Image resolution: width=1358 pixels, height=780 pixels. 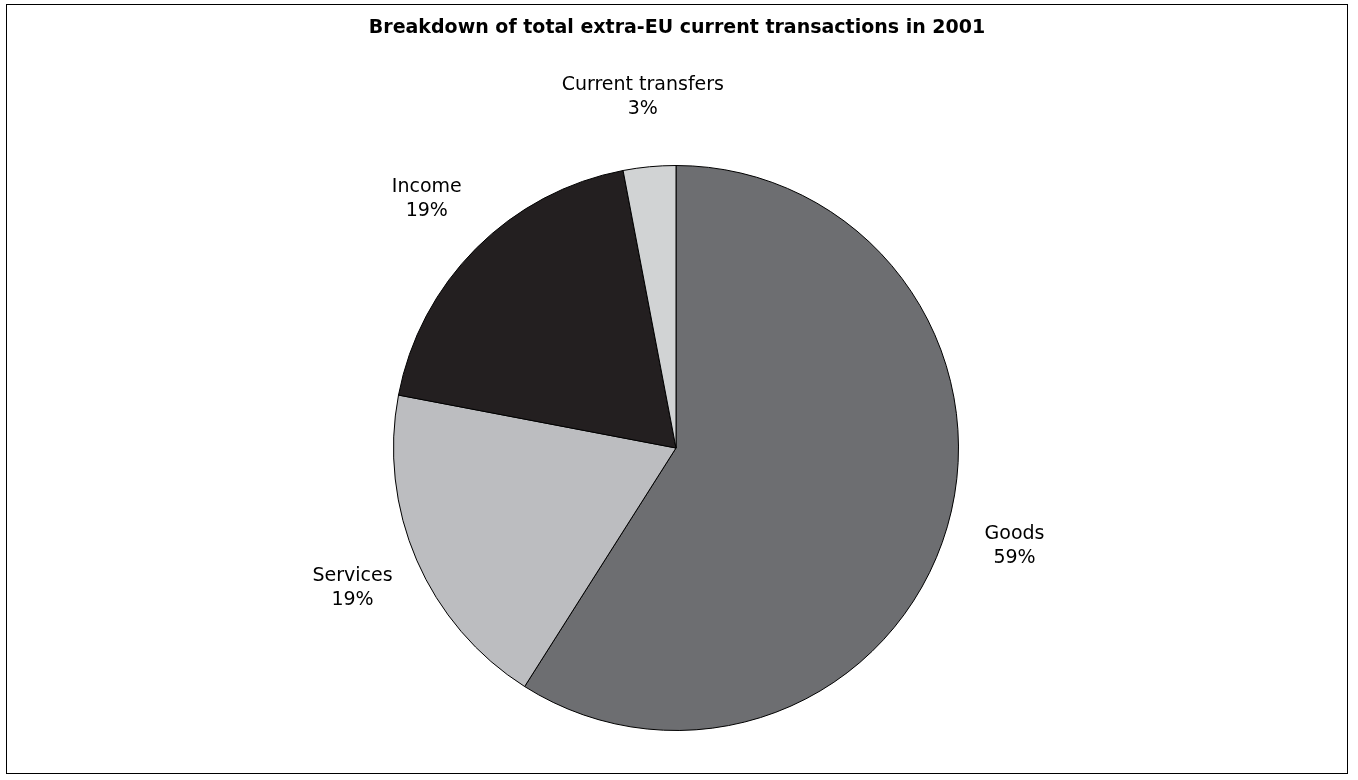 I want to click on chart-title: Breakdown of total extra-EU current transactions in 2001, so click(x=677, y=26).